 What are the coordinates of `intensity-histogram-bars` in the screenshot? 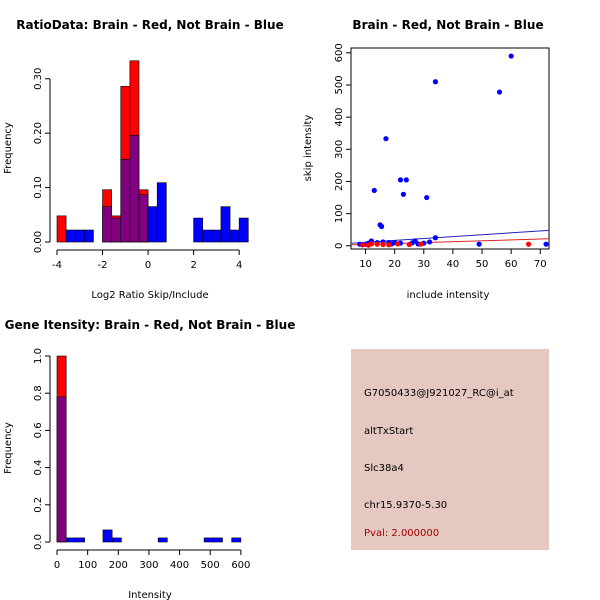 It's located at (149, 449).